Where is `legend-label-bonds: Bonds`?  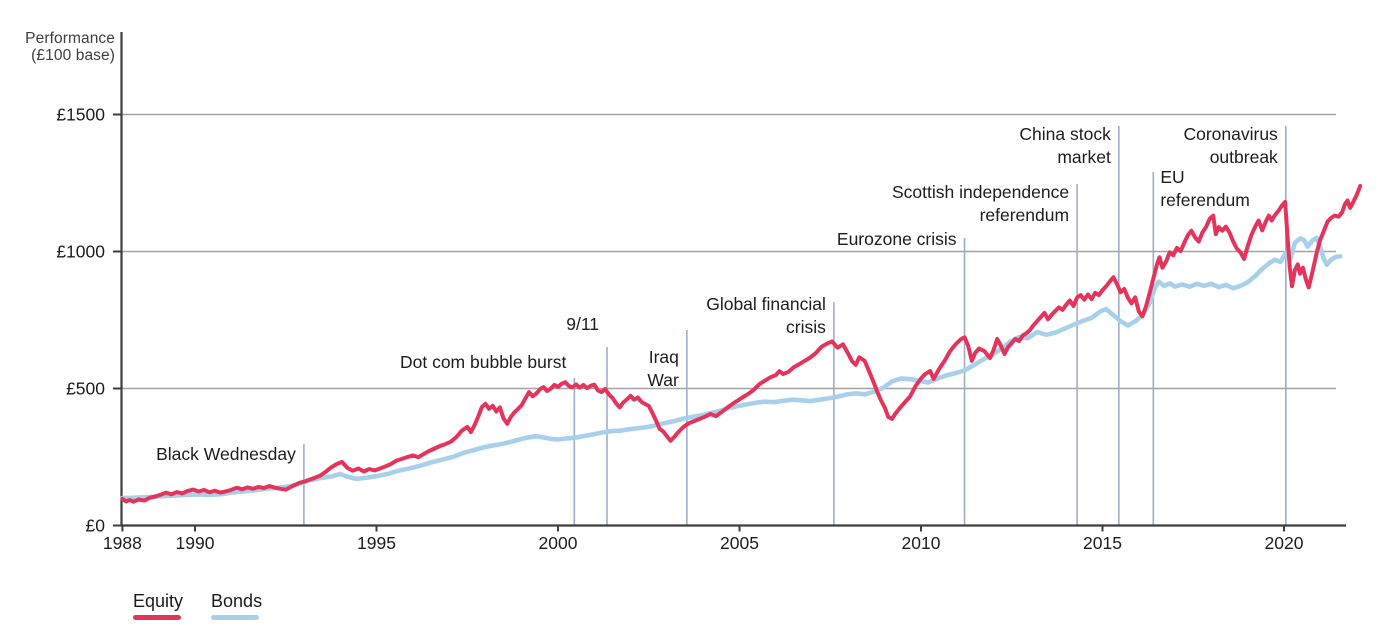 legend-label-bonds: Bonds is located at coordinates (237, 601).